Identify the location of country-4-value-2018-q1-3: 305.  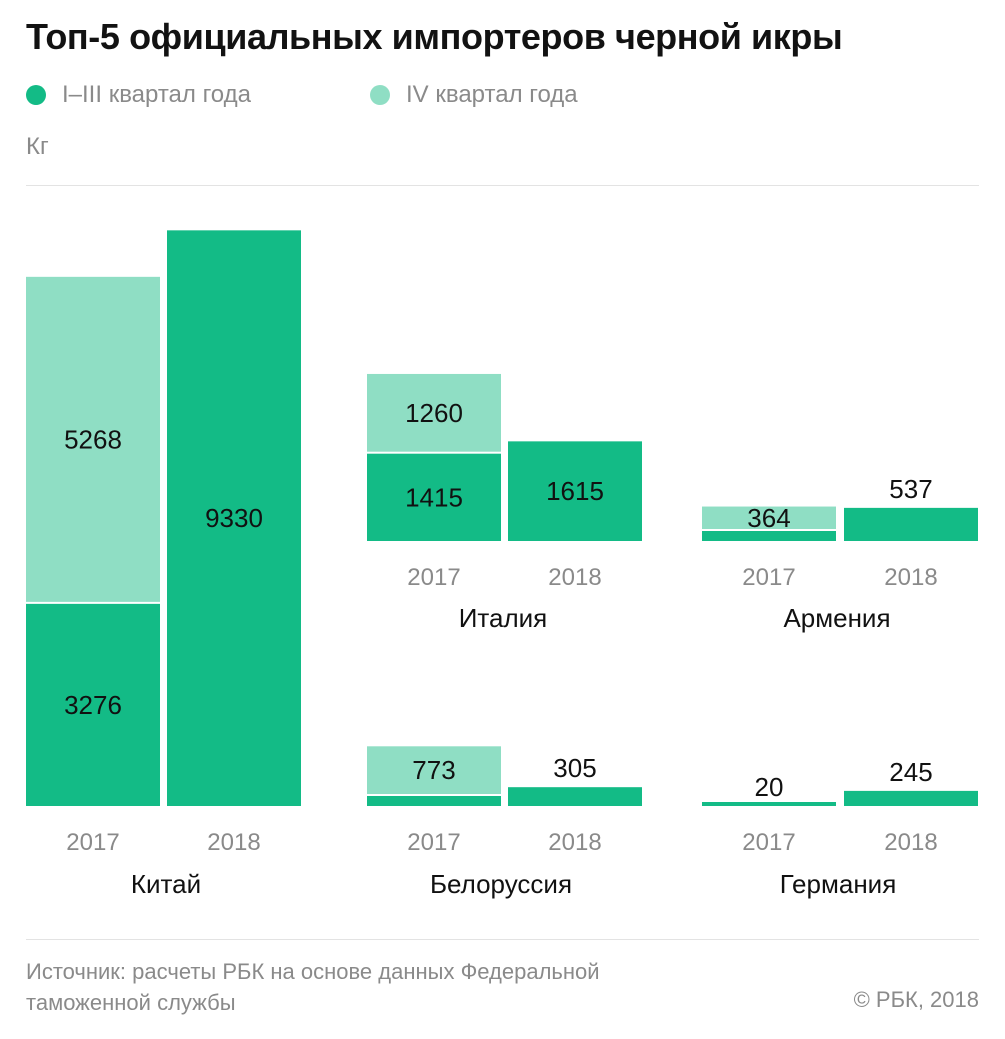
(574, 768).